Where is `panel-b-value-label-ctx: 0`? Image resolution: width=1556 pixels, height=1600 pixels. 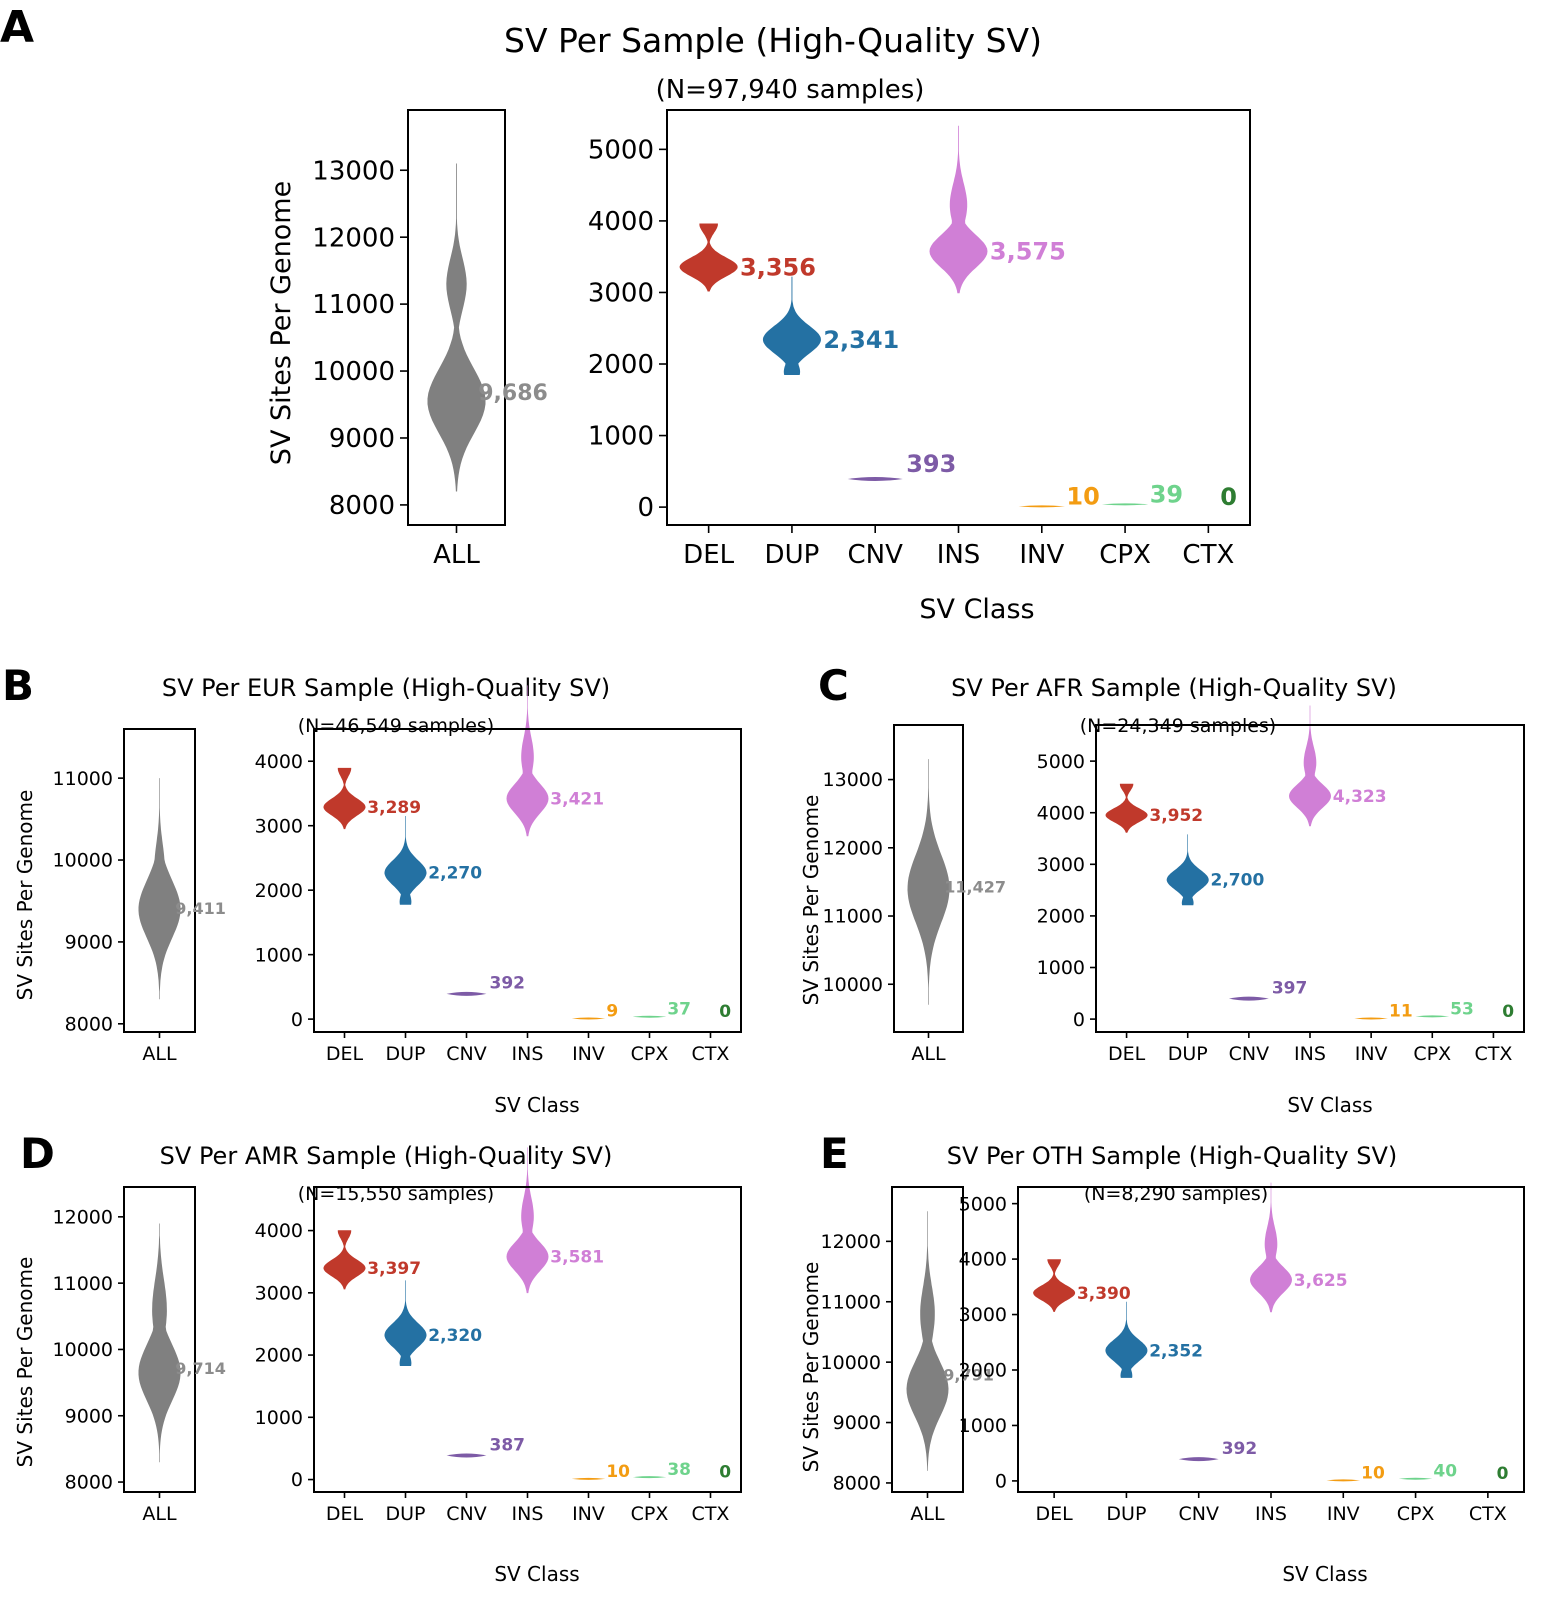
panel-b-value-label-ctx: 0 is located at coordinates (725, 1012).